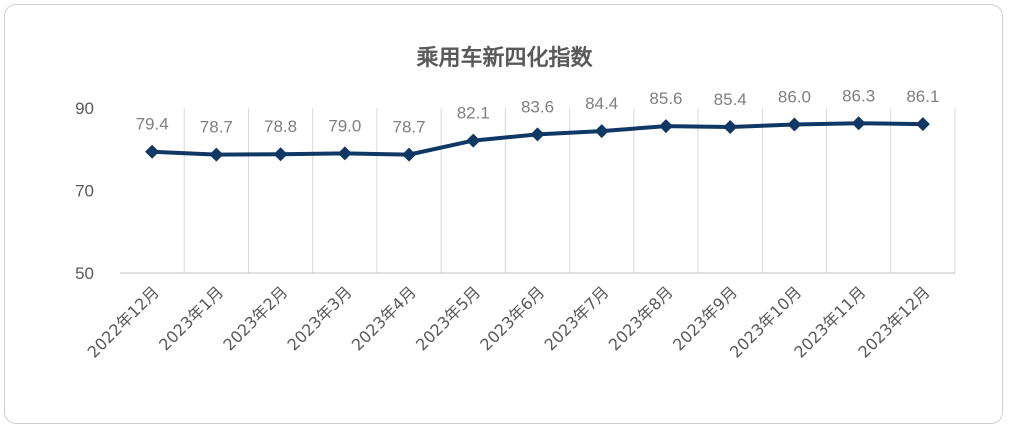 Image resolution: width=1009 pixels, height=430 pixels. I want to click on x-tick-label: 2023年1月, so click(191, 318).